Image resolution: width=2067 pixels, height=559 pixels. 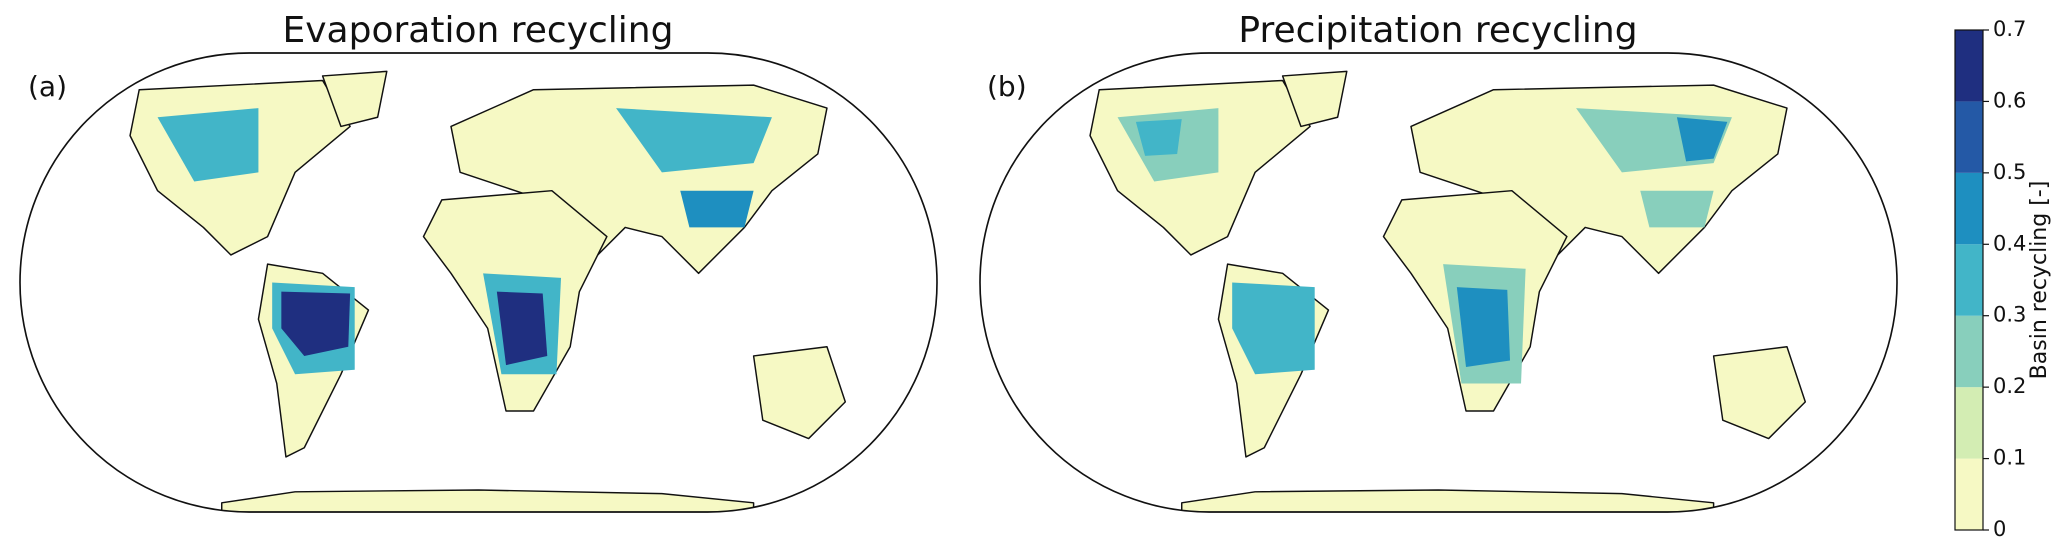 I want to click on colorbar-tick-label: 0.5, so click(x=2009, y=172).